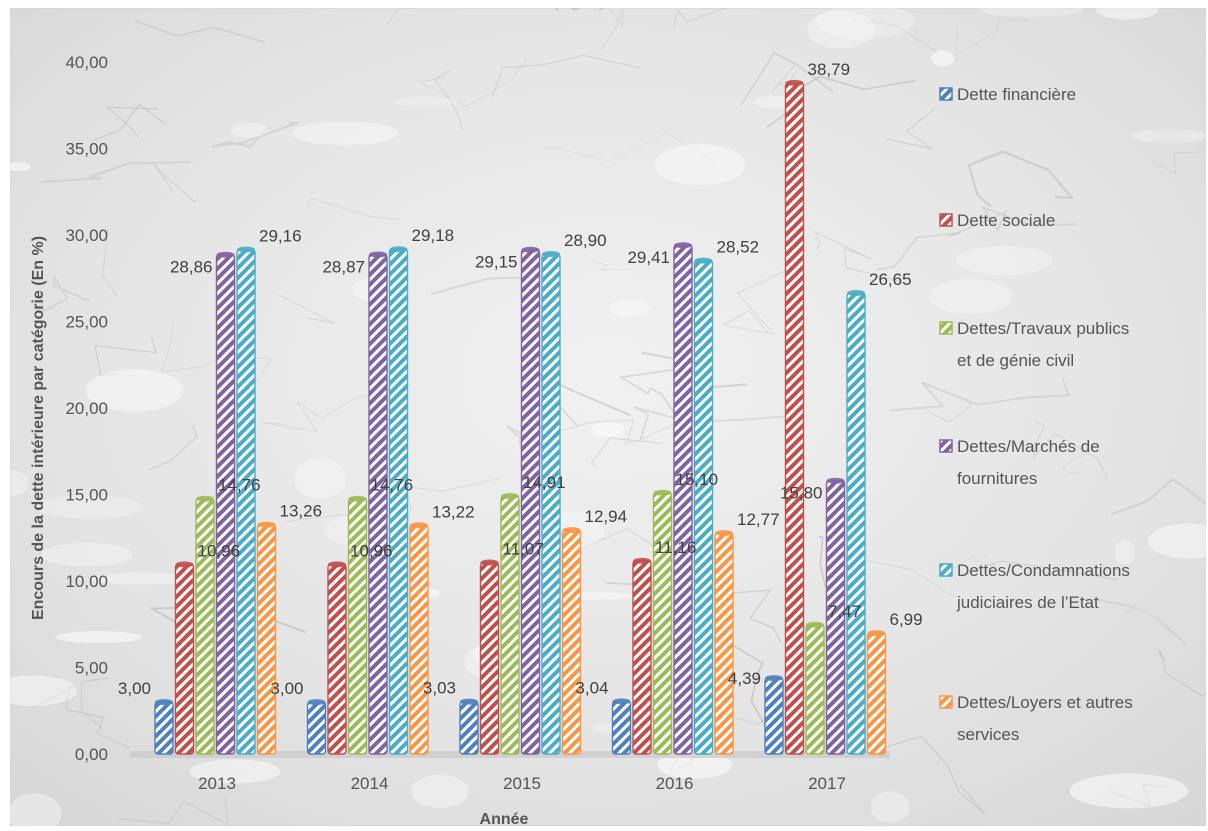  Describe the element at coordinates (86, 235) in the screenshot. I see `y-tick-label: 30,00` at that location.